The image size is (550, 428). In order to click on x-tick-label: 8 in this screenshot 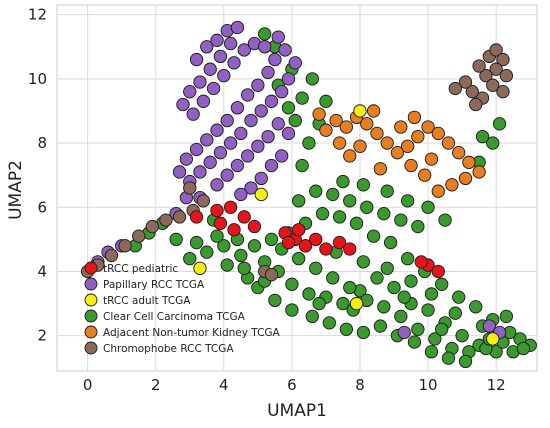, I will do `click(360, 385)`.